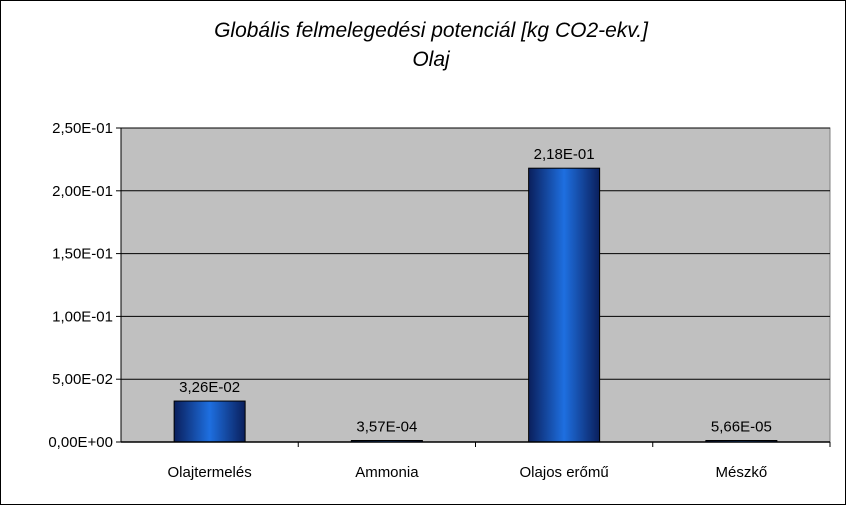 This screenshot has height=506, width=846. Describe the element at coordinates (82, 254) in the screenshot. I see `y-tick-label: 1,50E-01` at that location.